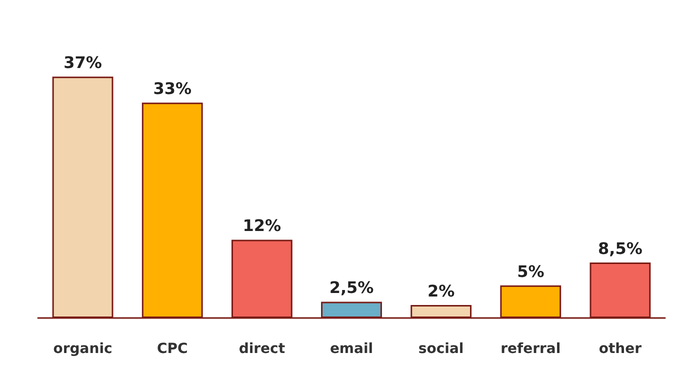 This screenshot has height=383, width=698. What do you see at coordinates (441, 290) in the screenshot?
I see `data-label: 2%` at bounding box center [441, 290].